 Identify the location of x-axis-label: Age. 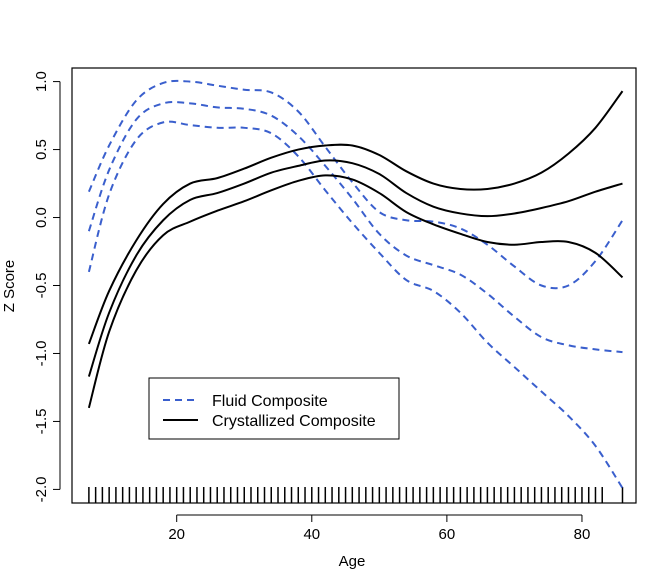
(352, 561).